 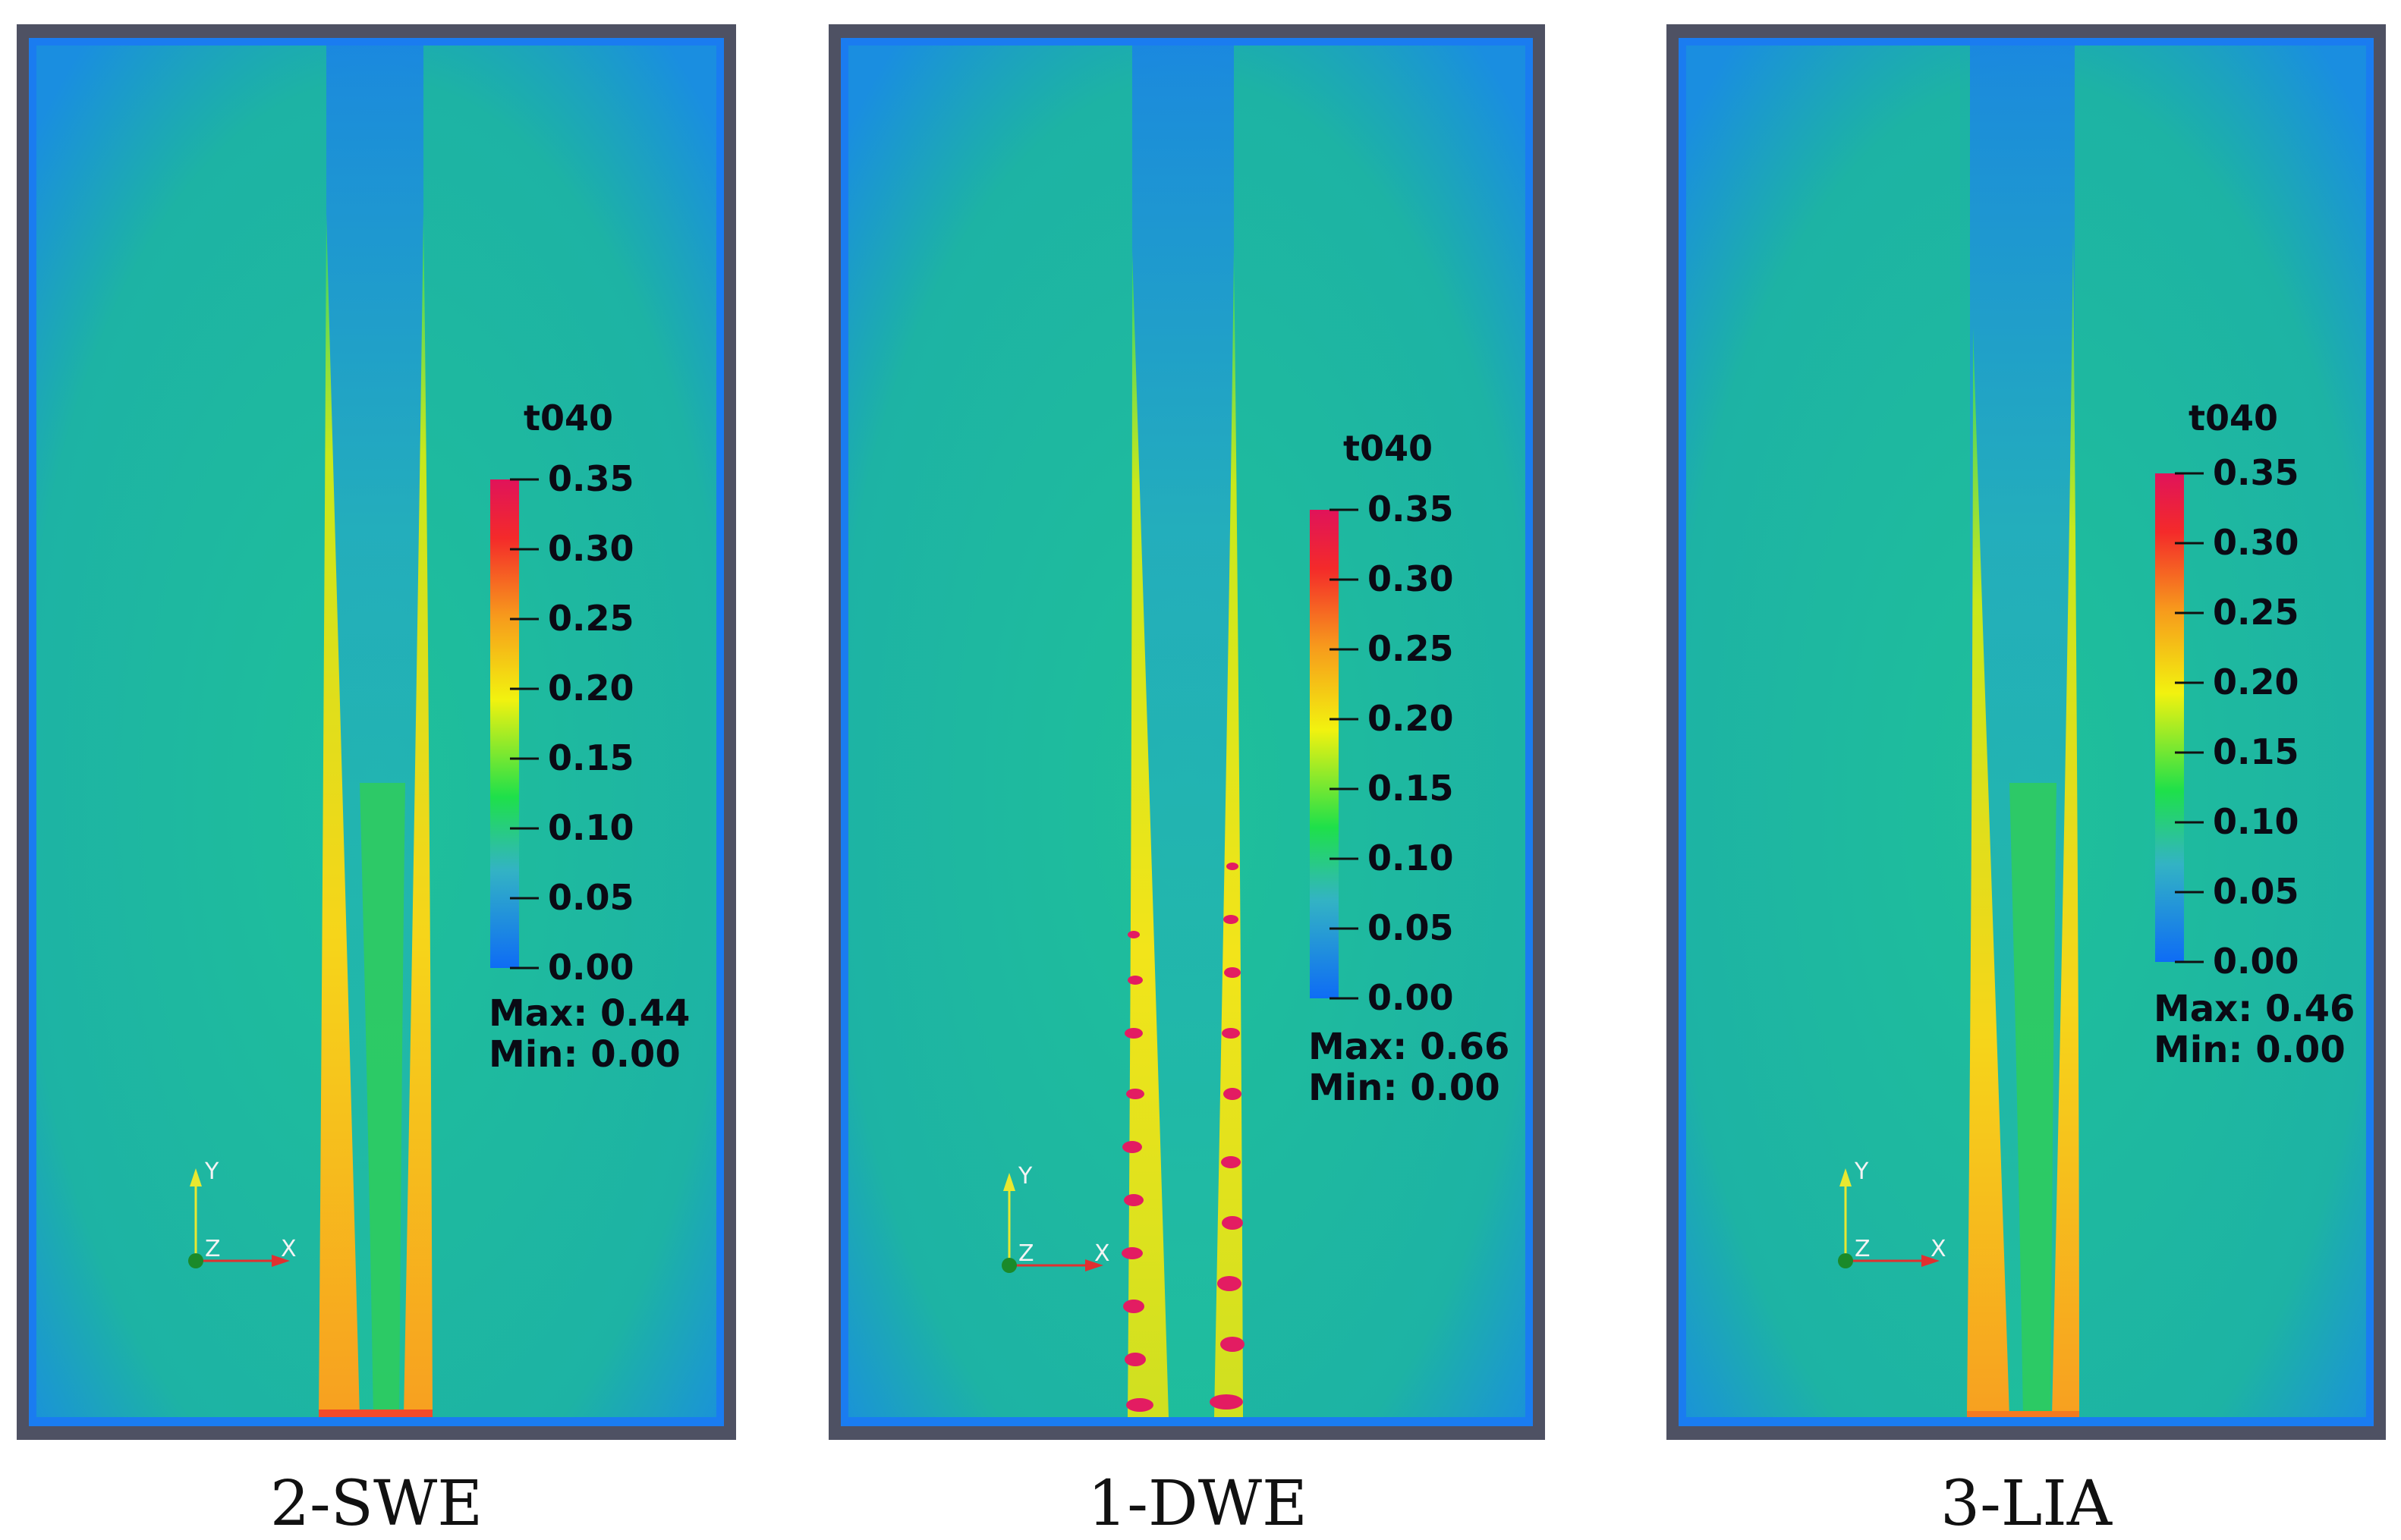 What do you see at coordinates (1408, 1047) in the screenshot?
I see `max-label: Max: 0.66` at bounding box center [1408, 1047].